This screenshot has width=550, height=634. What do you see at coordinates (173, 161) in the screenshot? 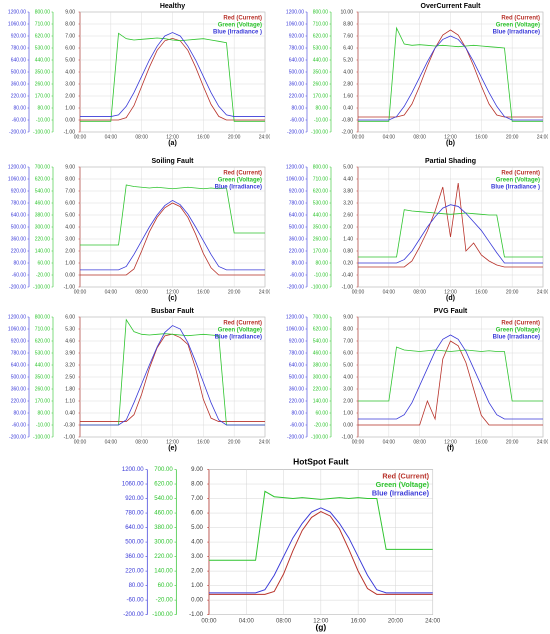
I see `chart-title: Soiling Fault` at bounding box center [173, 161].